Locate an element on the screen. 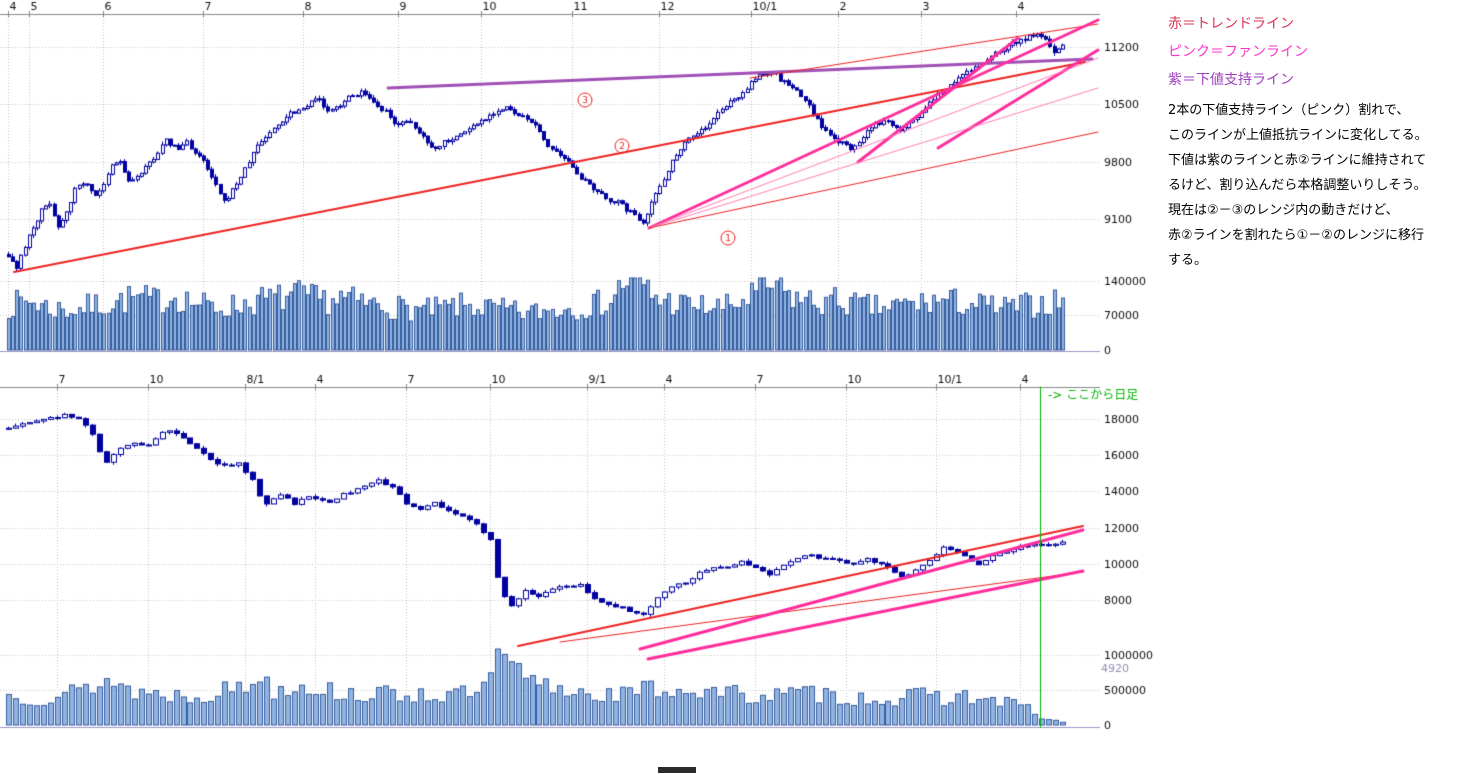  window-resize-artifact is located at coordinates (677, 770).